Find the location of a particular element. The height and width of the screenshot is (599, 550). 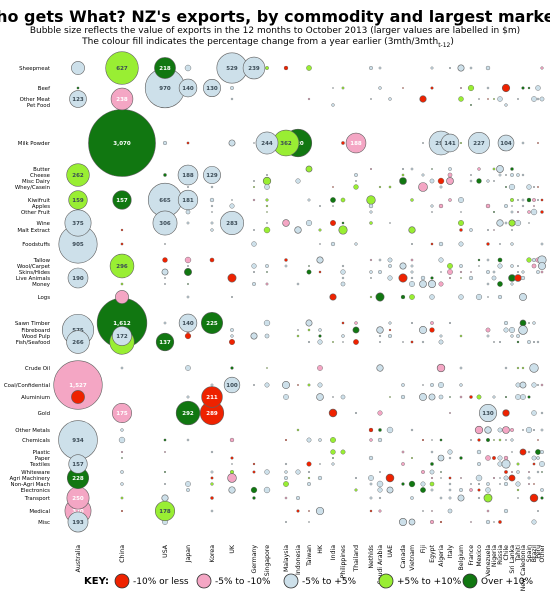

bubble-value-label: 262 is located at coordinates (78, 176).